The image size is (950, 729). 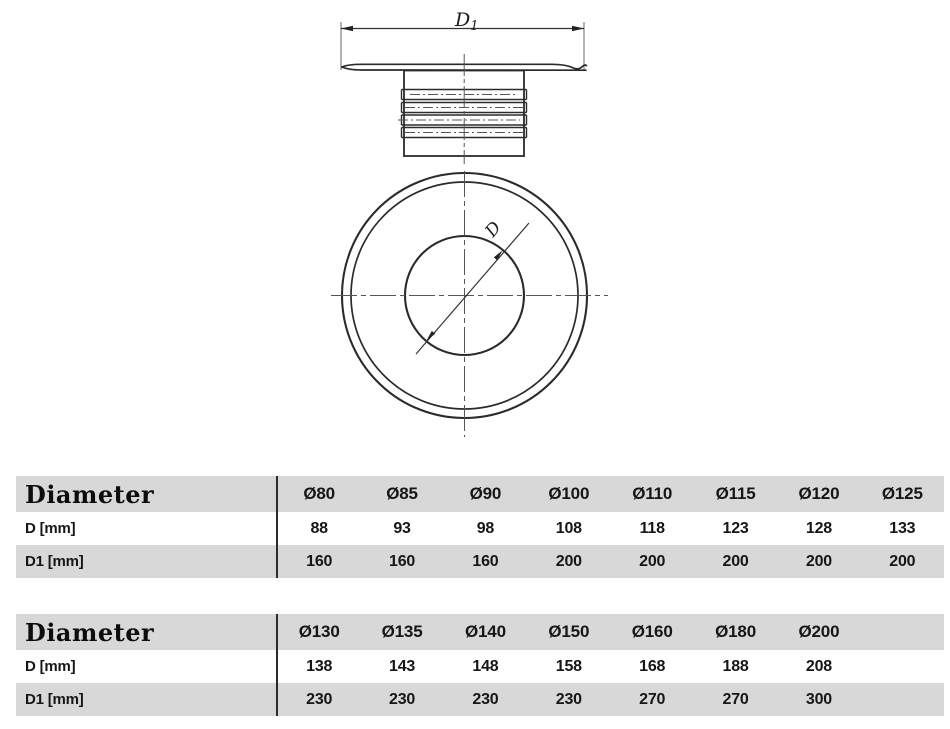 What do you see at coordinates (902, 632) in the screenshot?
I see `column-header` at bounding box center [902, 632].